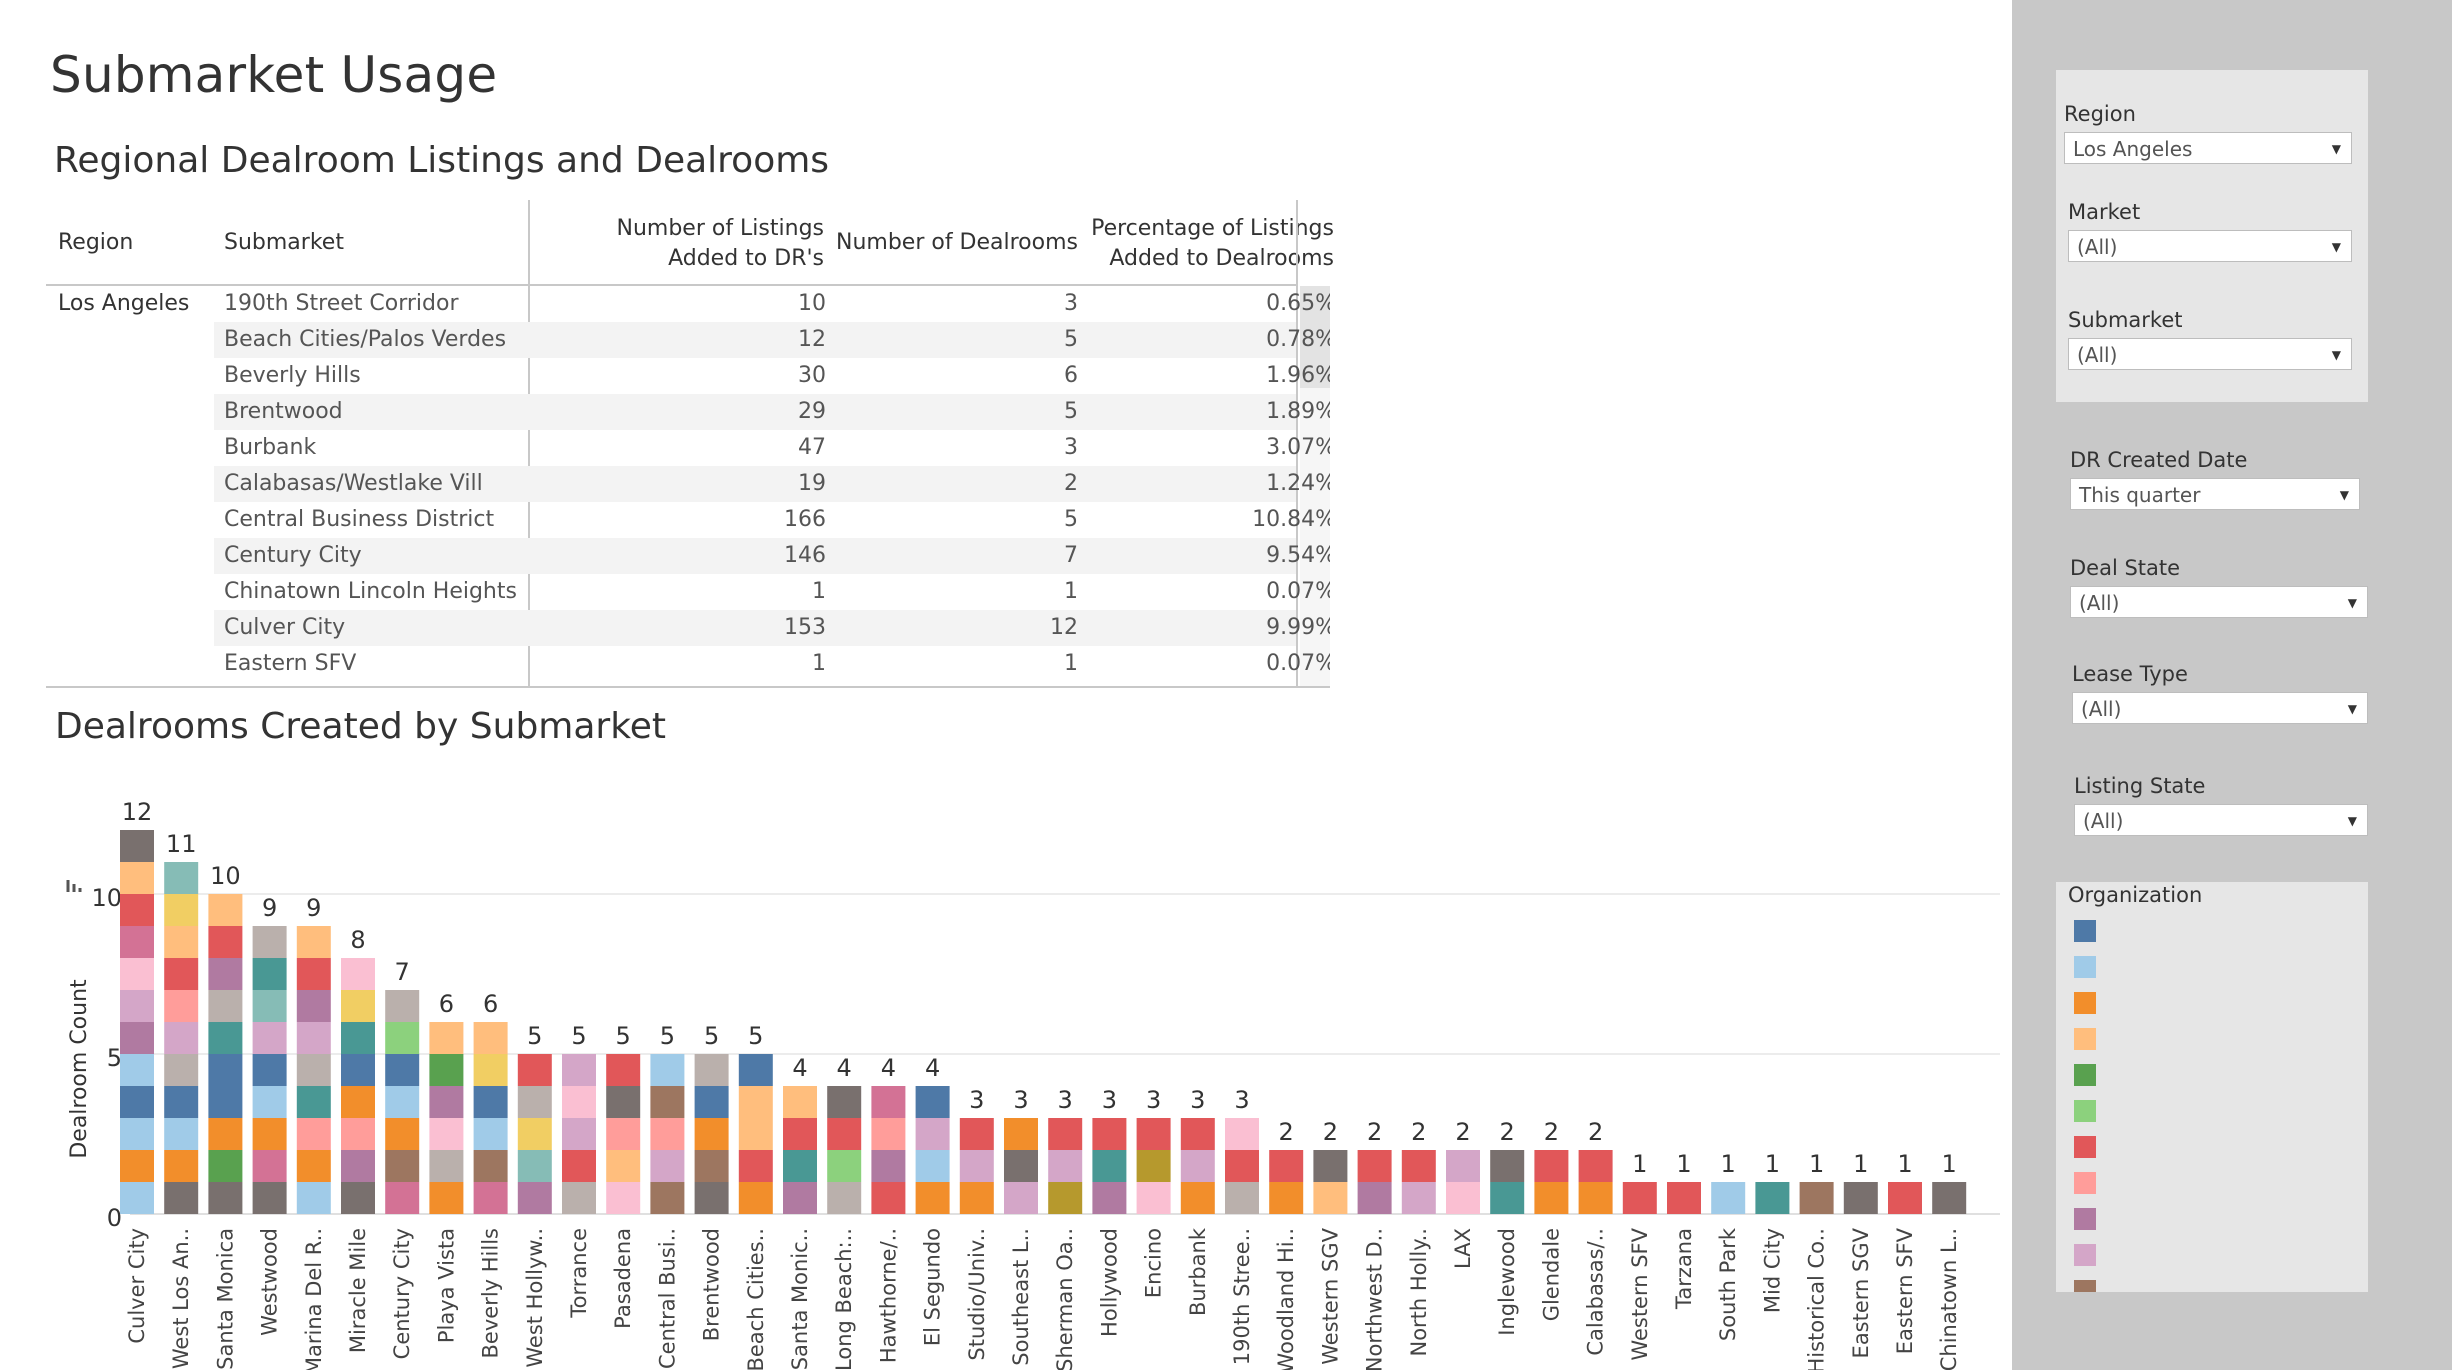  What do you see at coordinates (2210, 246) in the screenshot?
I see `market-select: (All) ▼` at bounding box center [2210, 246].